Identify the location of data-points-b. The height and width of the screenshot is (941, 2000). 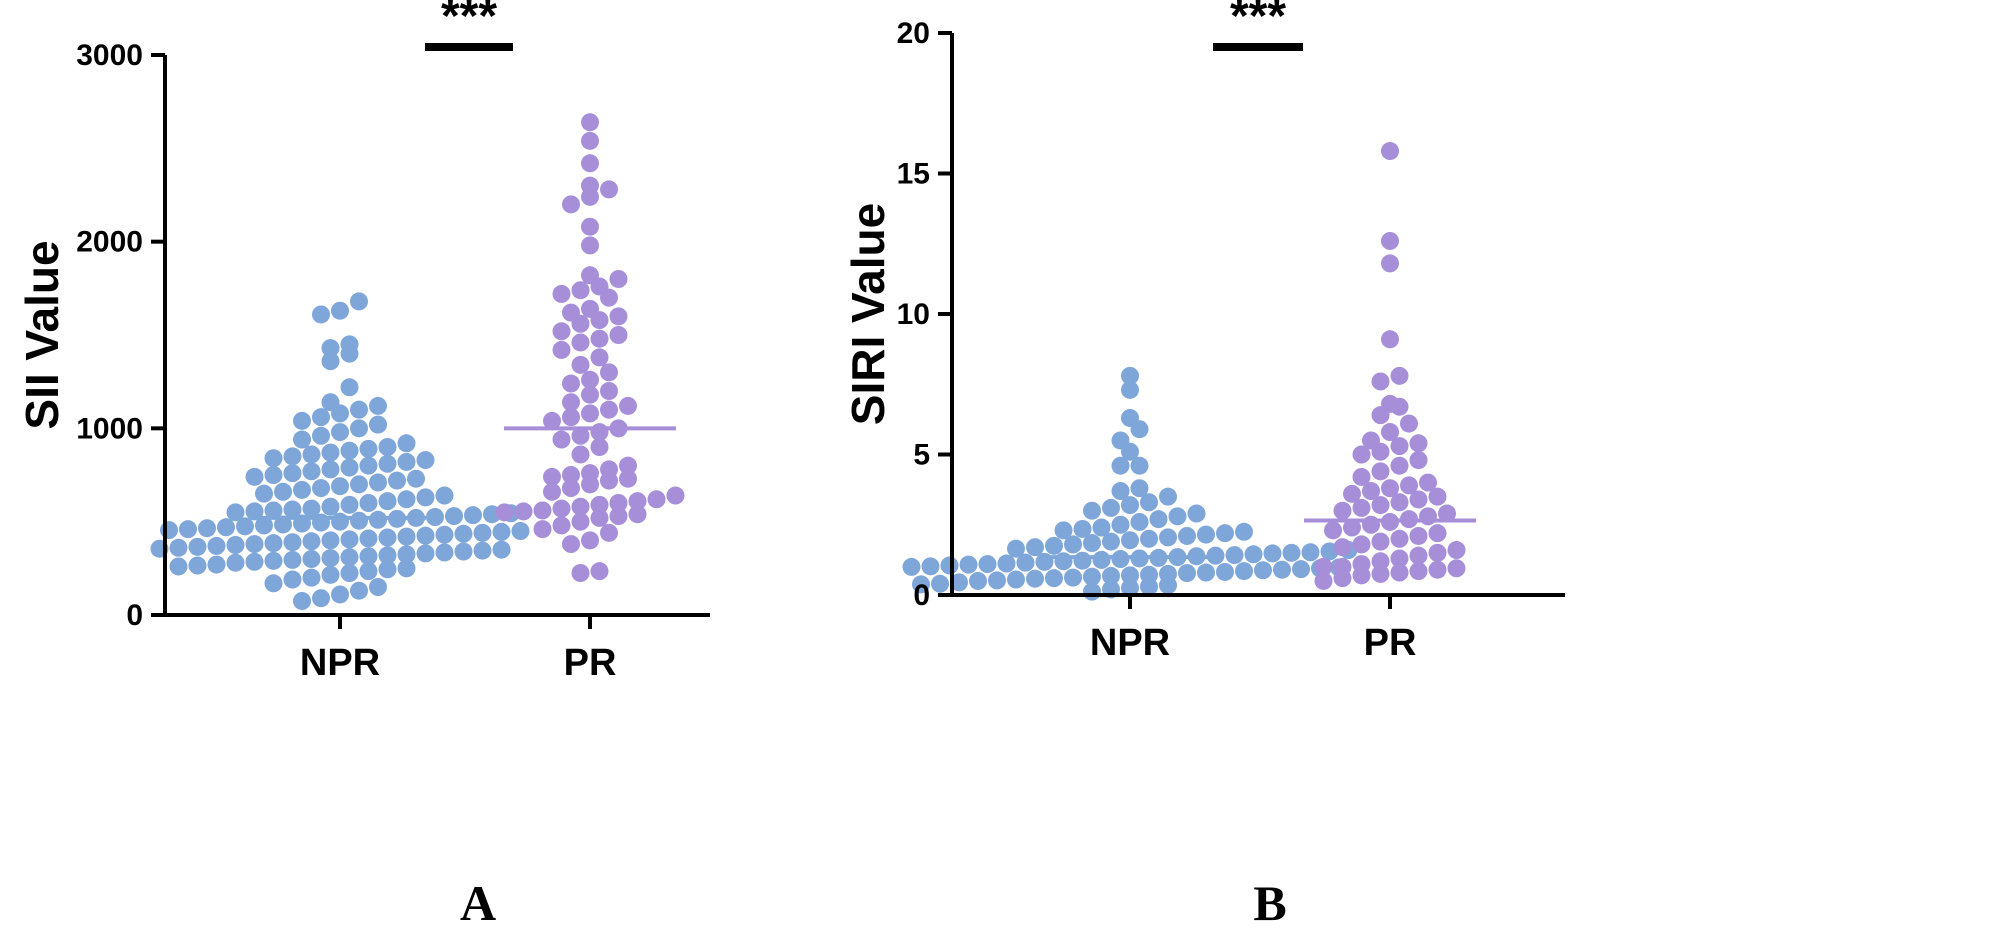
(1184, 371).